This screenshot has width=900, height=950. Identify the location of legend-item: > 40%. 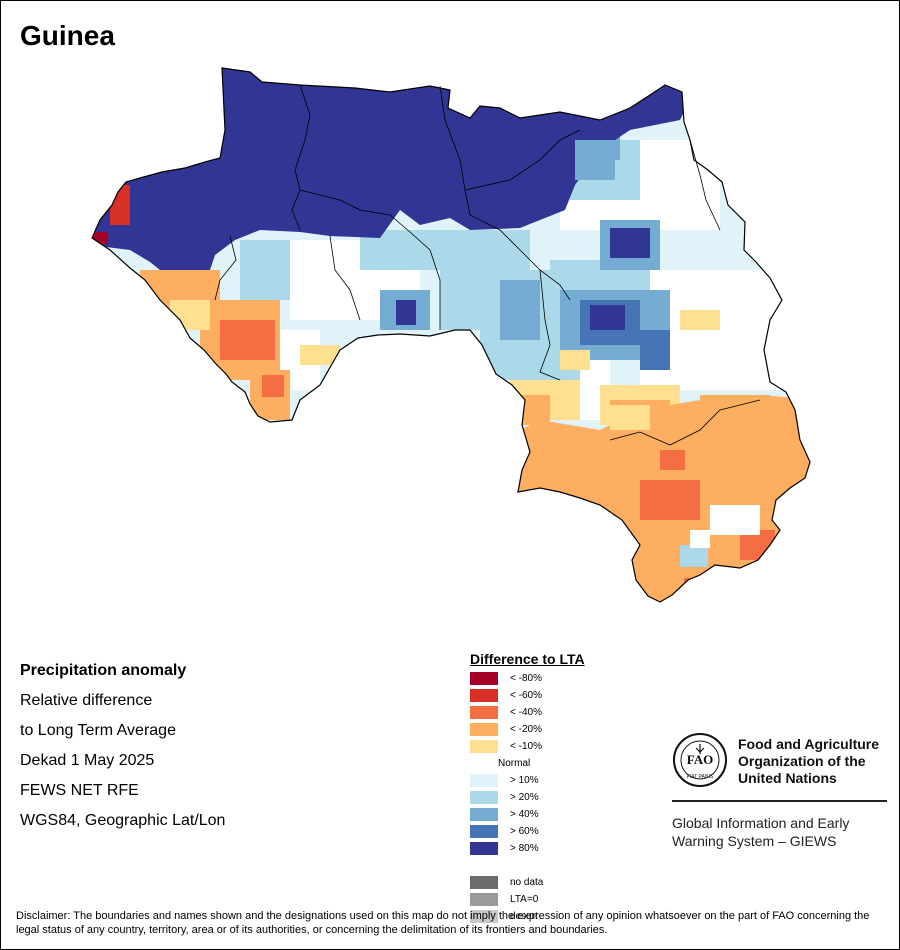
(504, 814).